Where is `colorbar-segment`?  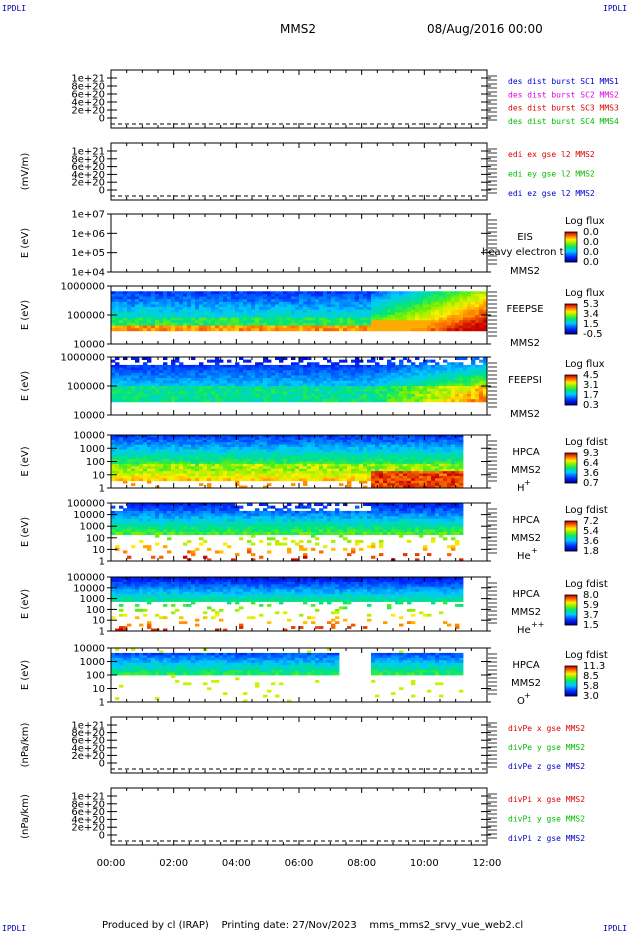
colorbar-segment is located at coordinates (571, 258).